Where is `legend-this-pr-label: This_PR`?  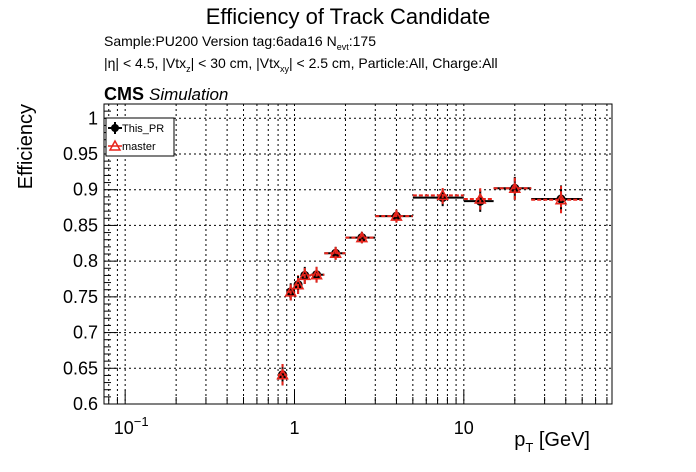
legend-this-pr-label: This_PR is located at coordinates (143, 129).